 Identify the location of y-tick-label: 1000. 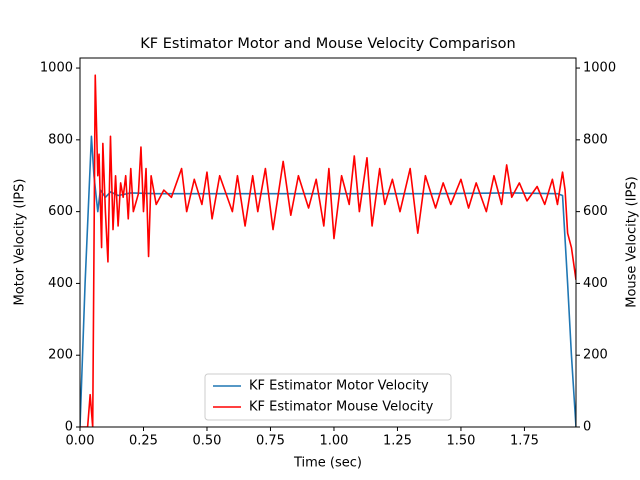
(56, 68).